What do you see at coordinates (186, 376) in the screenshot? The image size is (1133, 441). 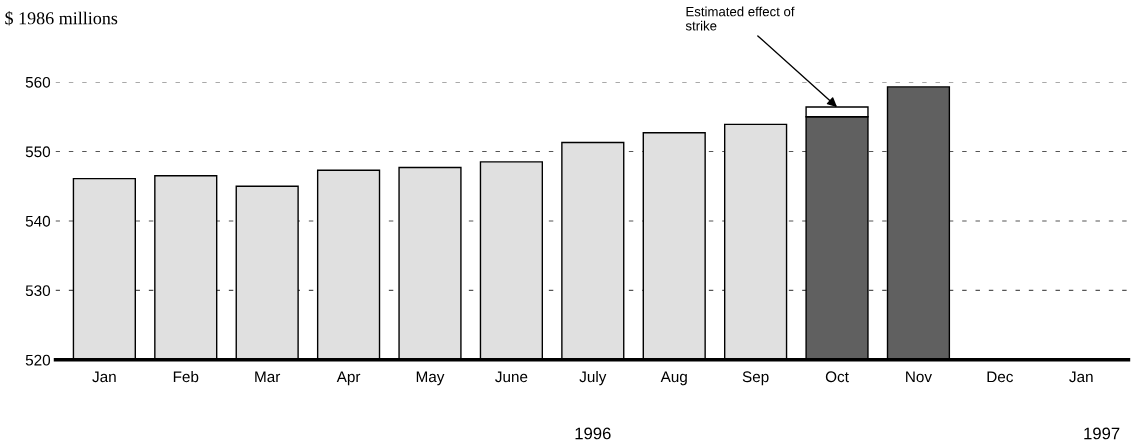 I see `x-tick-label: Feb` at bounding box center [186, 376].